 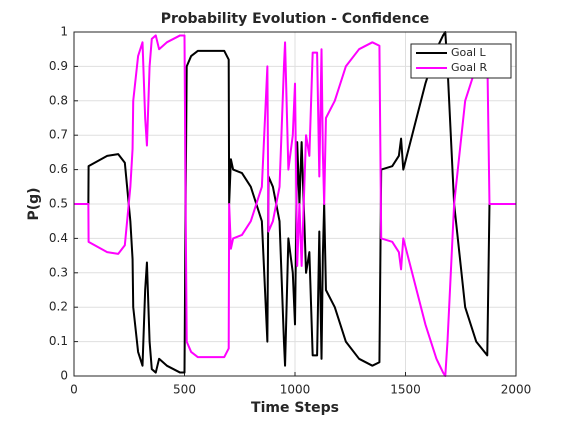 What do you see at coordinates (64, 376) in the screenshot?
I see `y-tick-label: 0` at bounding box center [64, 376].